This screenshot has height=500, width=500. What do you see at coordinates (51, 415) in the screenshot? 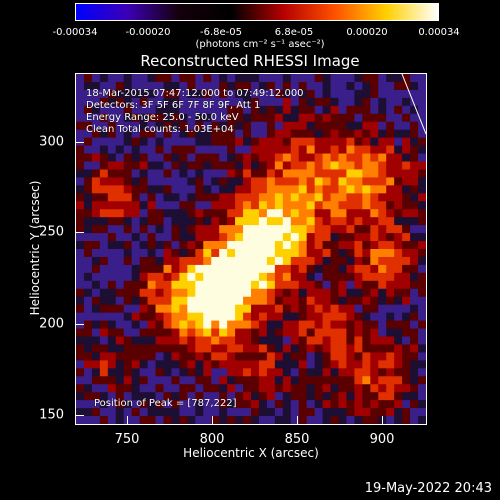
I see `y-tick-label: 150` at bounding box center [51, 415].